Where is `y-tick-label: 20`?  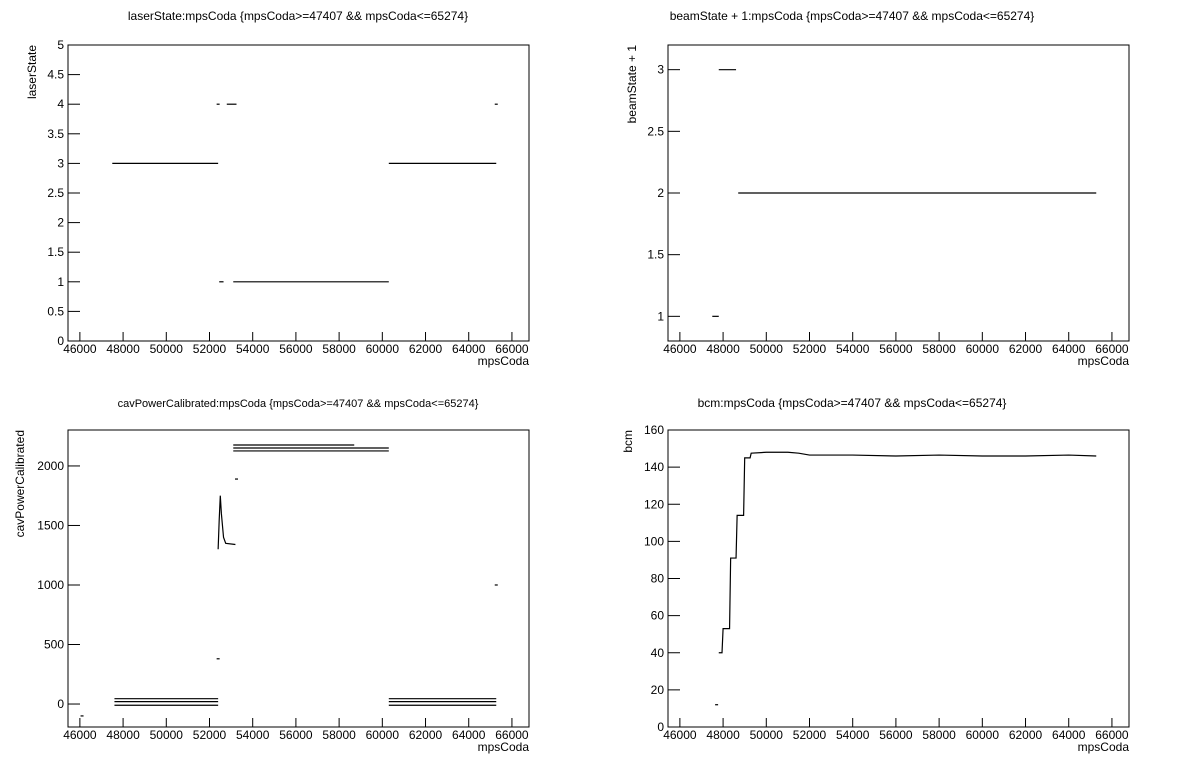
y-tick-label: 20 is located at coordinates (658, 690).